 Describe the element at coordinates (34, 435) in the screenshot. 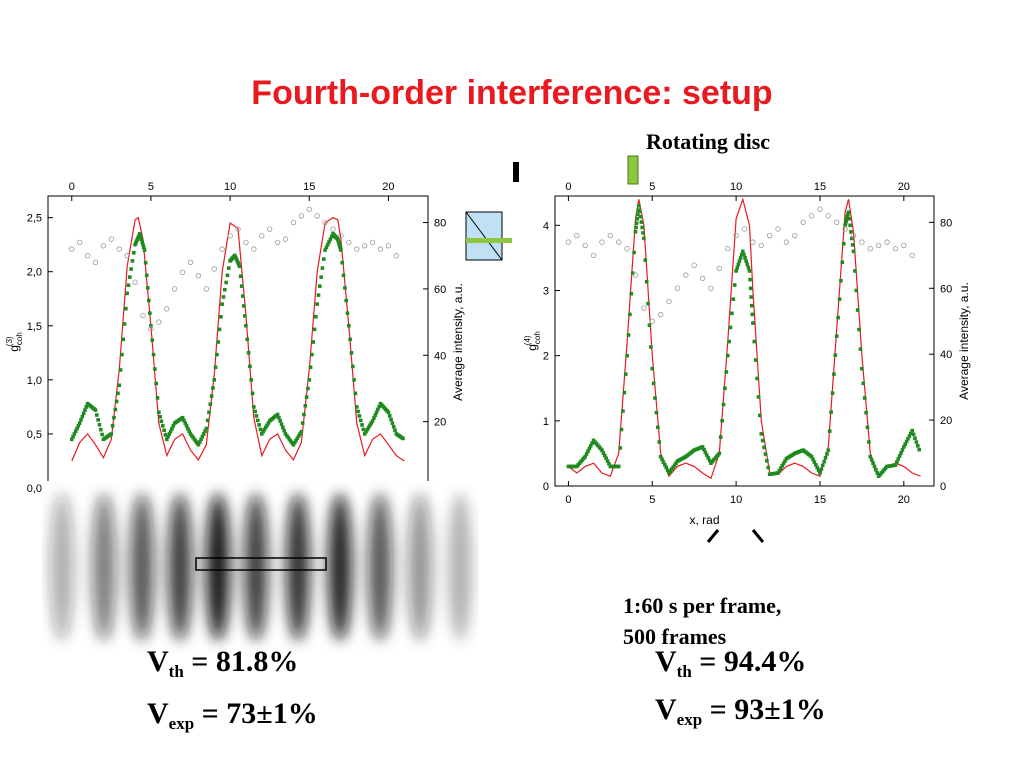

I see `y-tick-label: 0,5` at that location.